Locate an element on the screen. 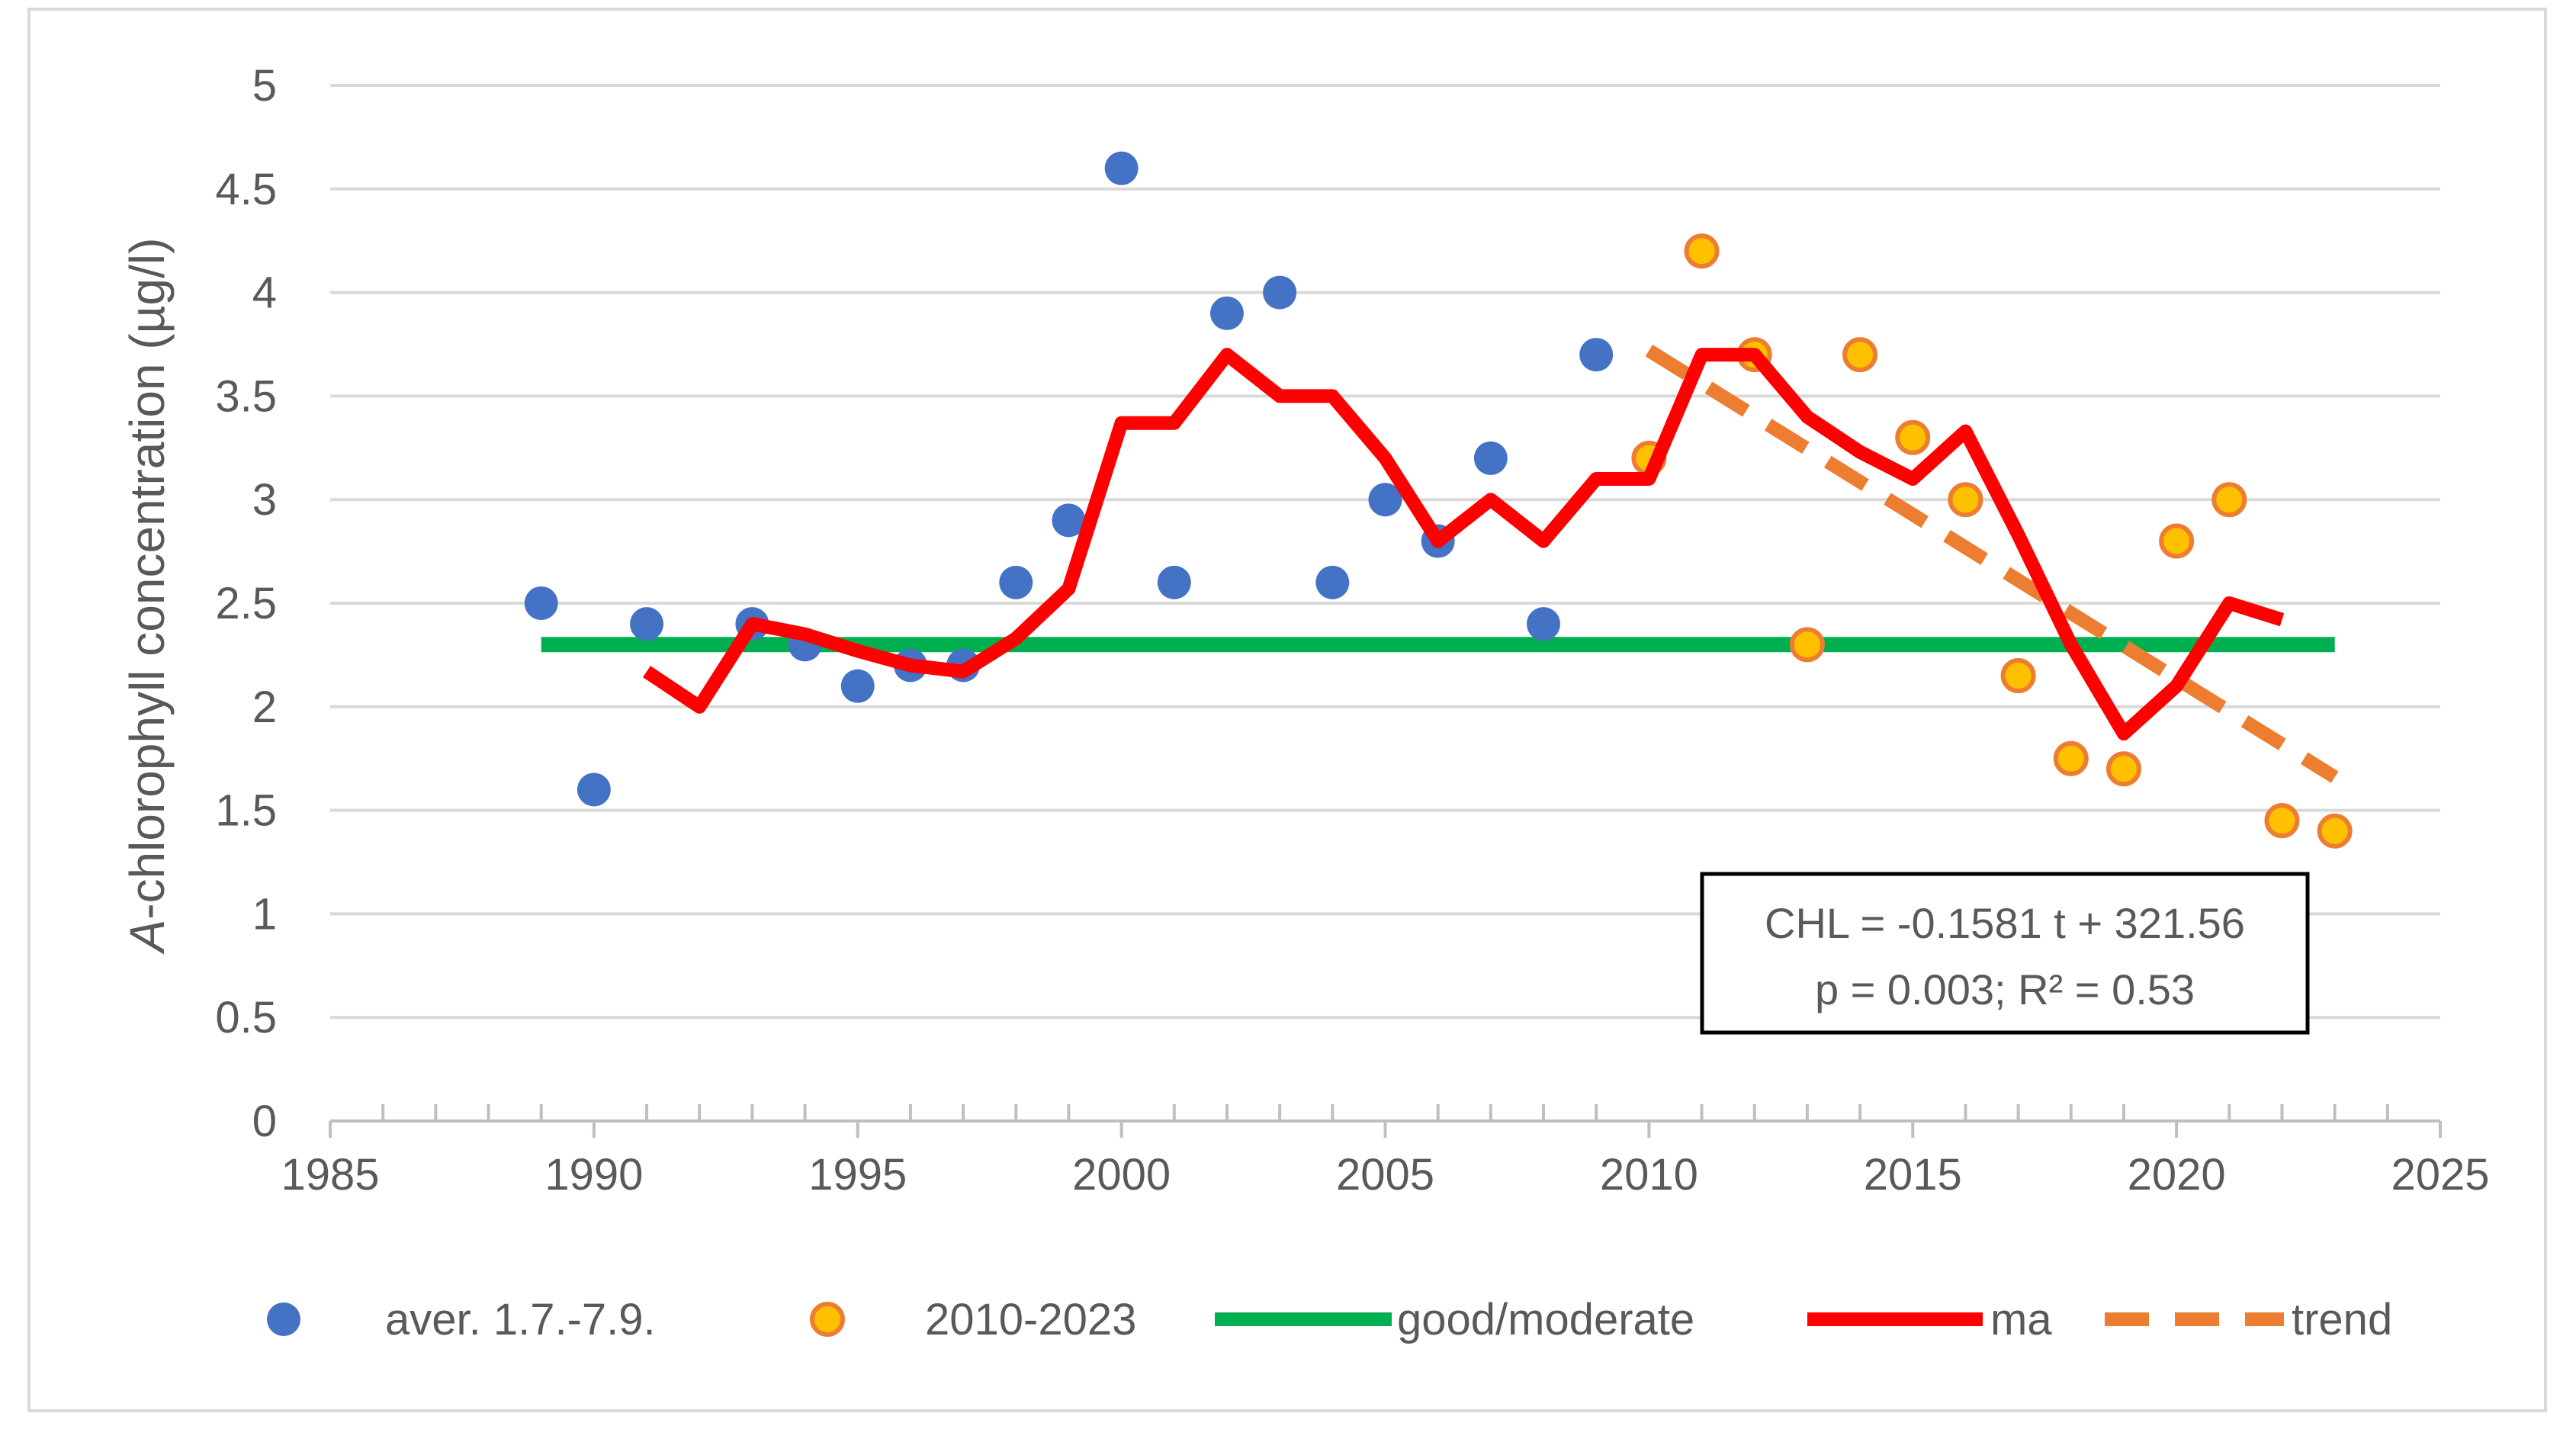 The width and height of the screenshot is (2576, 1439). series-trend is located at coordinates (1992, 563).